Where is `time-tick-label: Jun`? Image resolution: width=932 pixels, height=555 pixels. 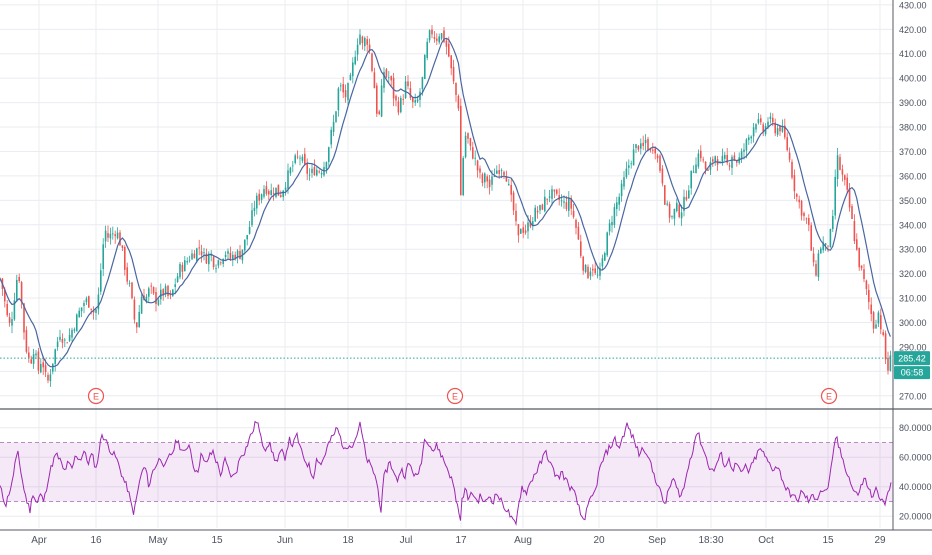 time-tick-label: Jun is located at coordinates (285, 540).